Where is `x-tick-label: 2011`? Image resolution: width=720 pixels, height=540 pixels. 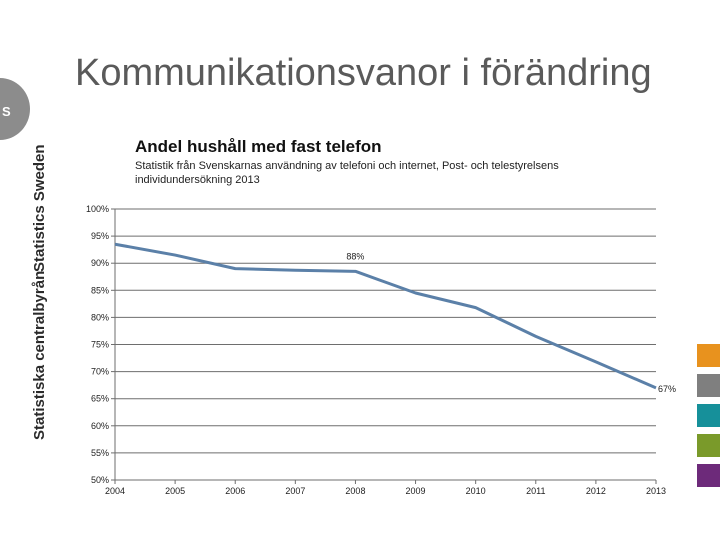 x-tick-label: 2011 is located at coordinates (535, 491).